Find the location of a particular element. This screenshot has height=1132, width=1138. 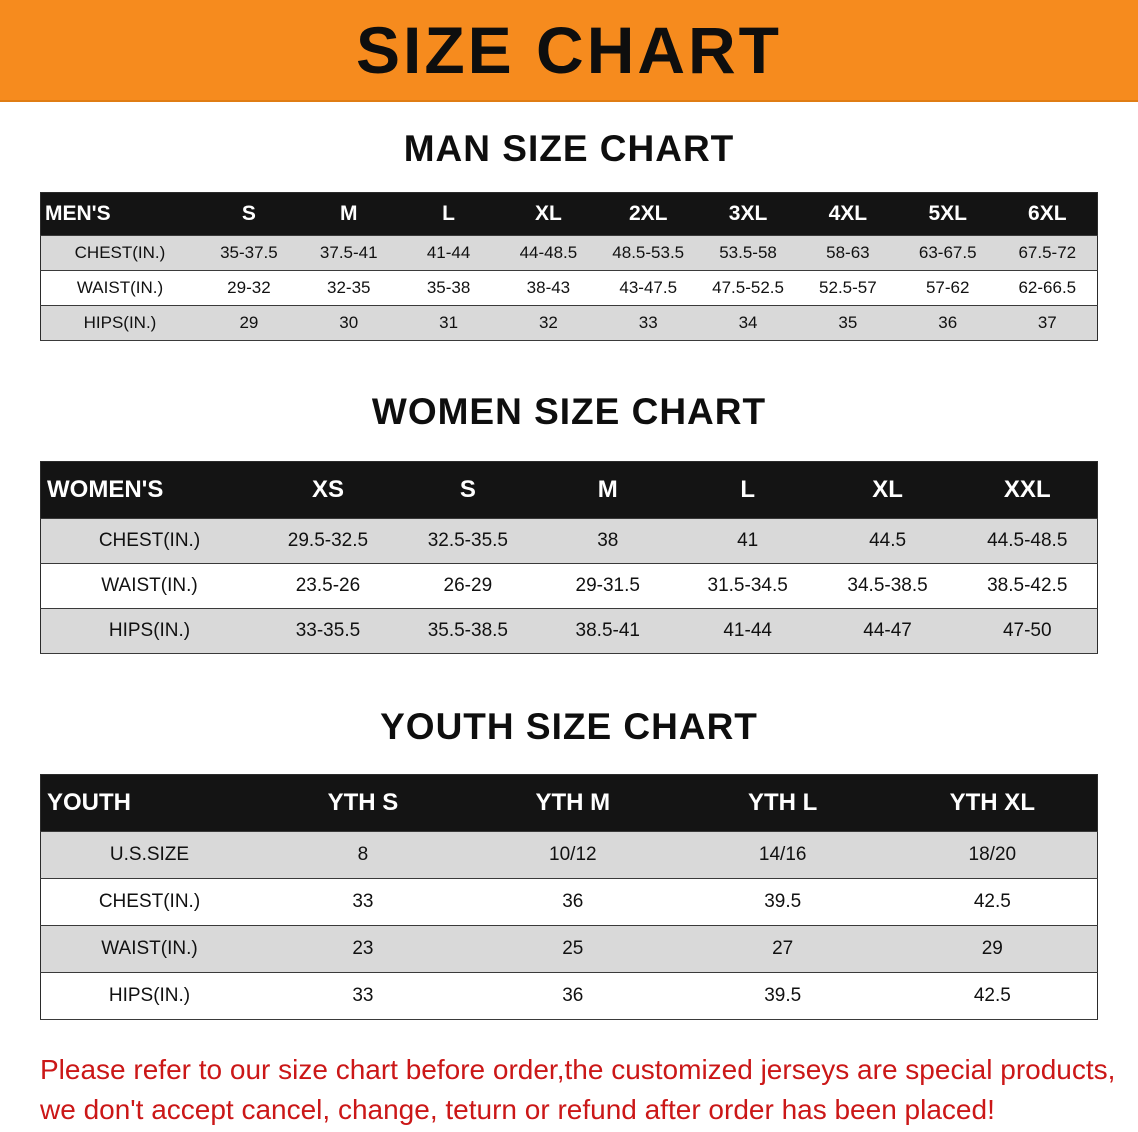

cell-value: 23.5-26 is located at coordinates (328, 586).